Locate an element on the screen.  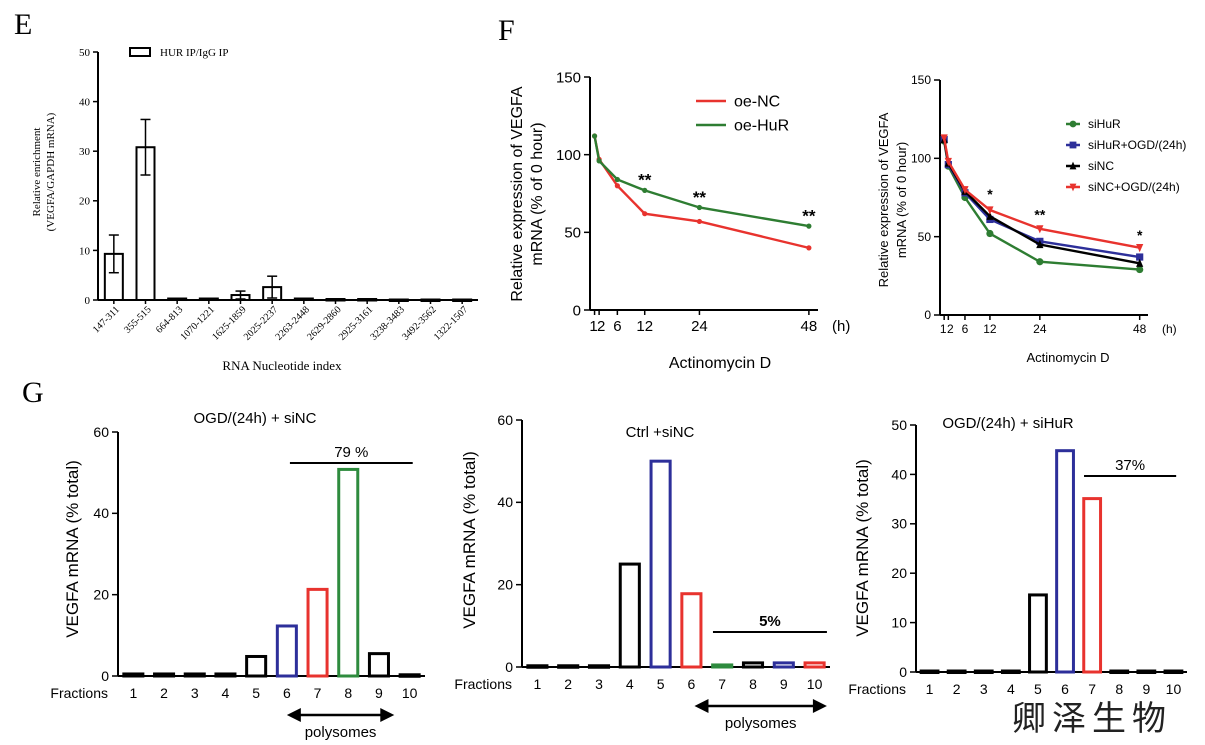
legend-label: siNC is located at coordinates (1101, 166).